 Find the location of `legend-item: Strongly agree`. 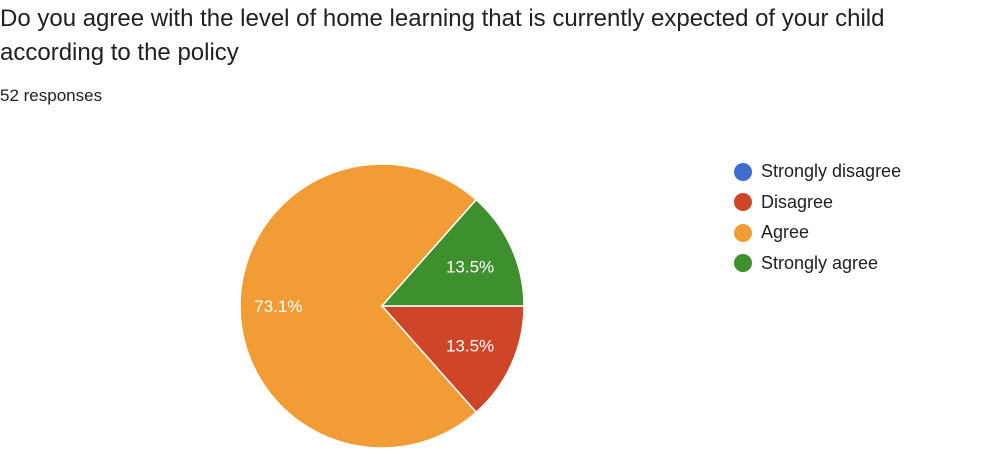

legend-item: Strongly agree is located at coordinates (806, 263).